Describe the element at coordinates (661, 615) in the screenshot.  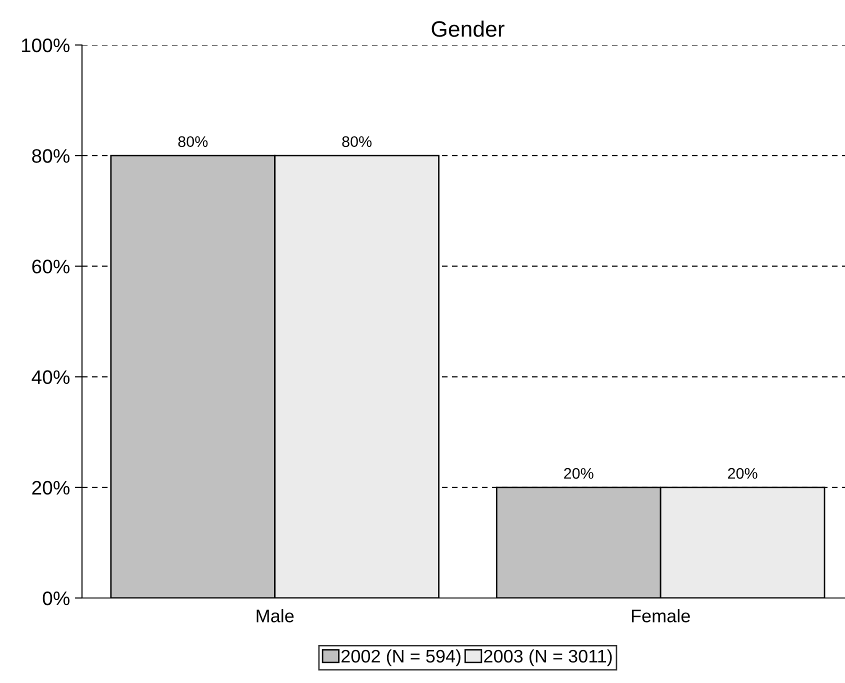
I see `x-tick-label: Female` at that location.